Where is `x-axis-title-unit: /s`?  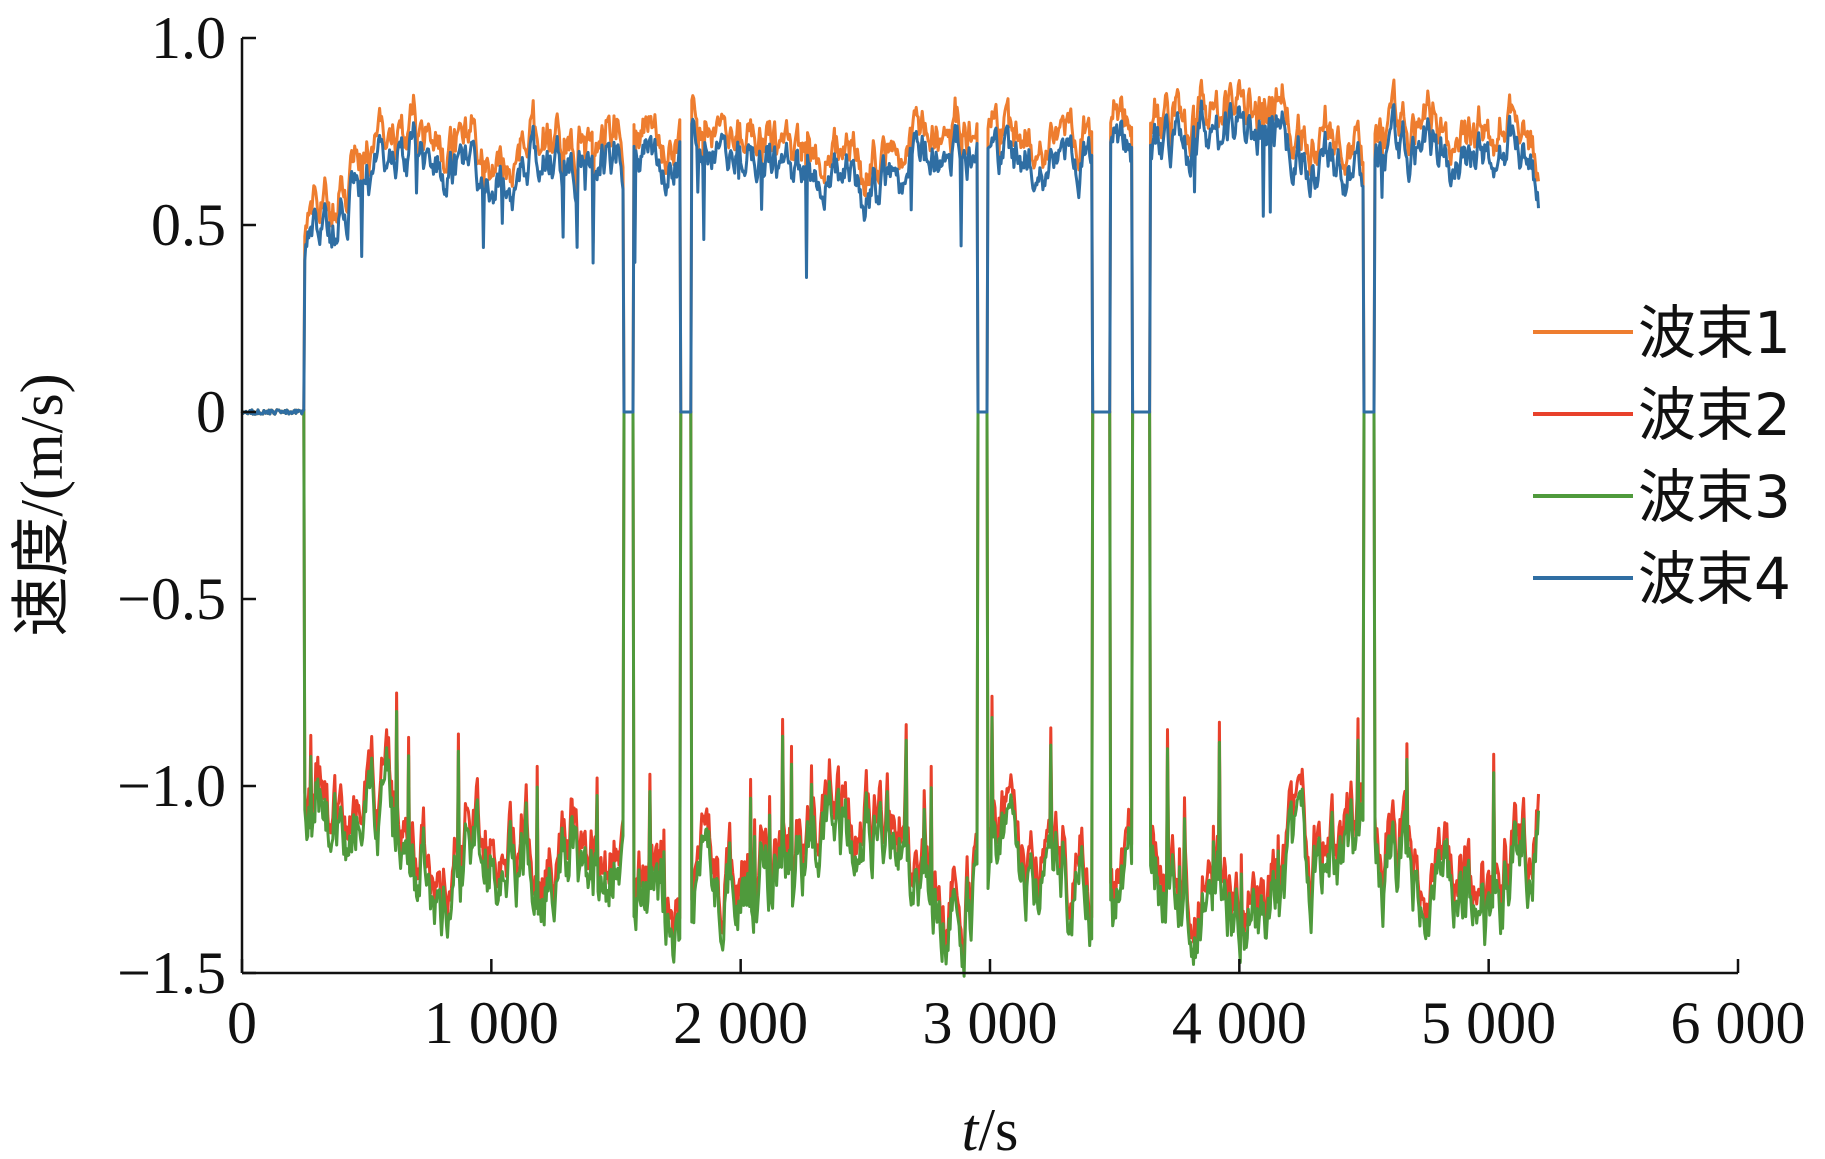
x-axis-title-unit: /s is located at coordinates (998, 1128).